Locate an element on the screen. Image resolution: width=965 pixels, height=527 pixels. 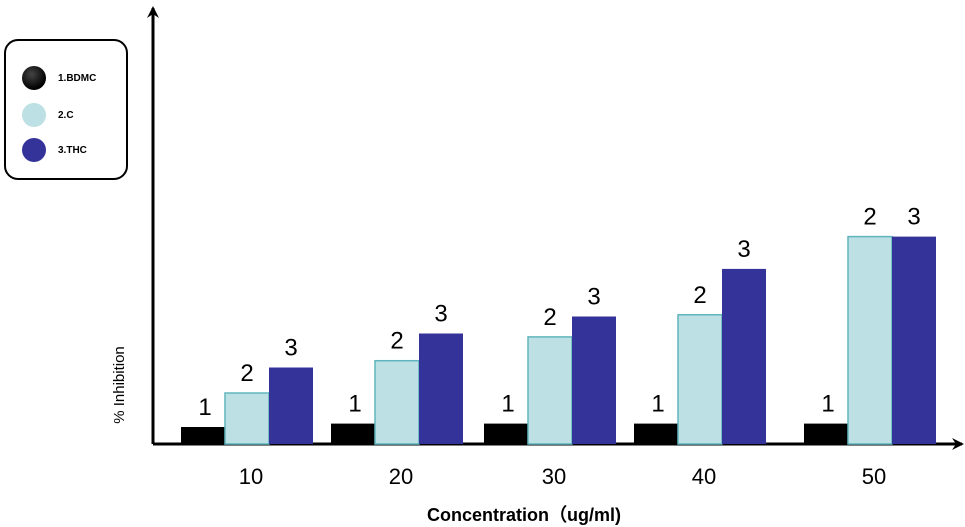
x-tick-labels-group: 10 20 30 40 50 is located at coordinates (562, 476).